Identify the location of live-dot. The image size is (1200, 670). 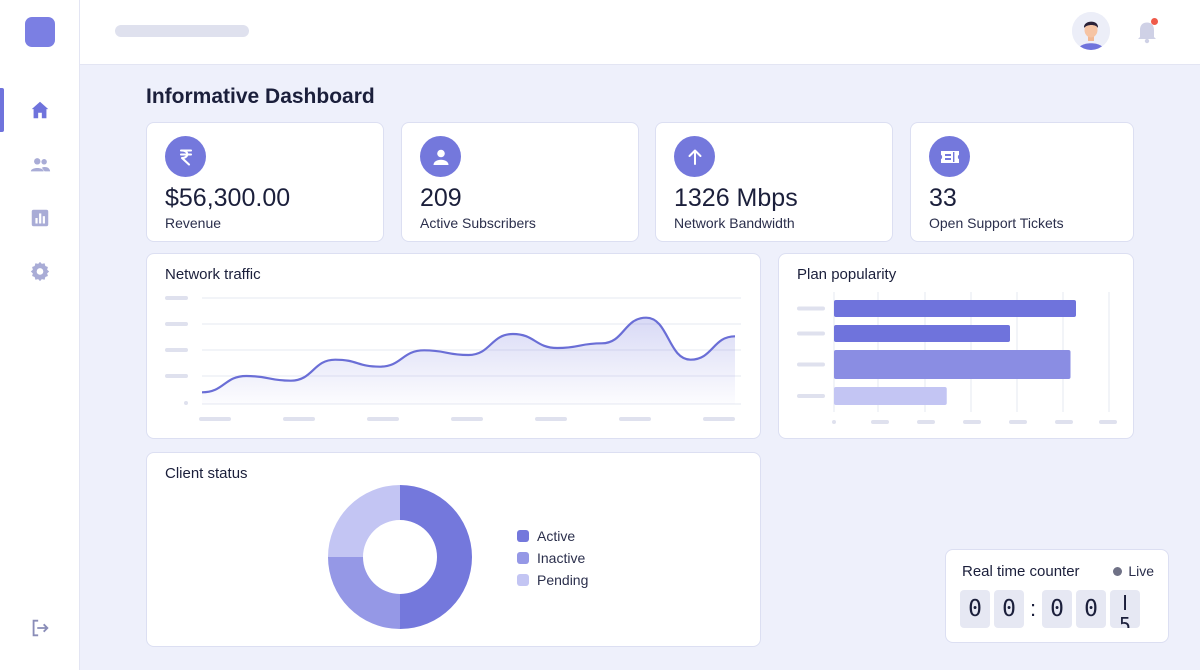
(1118, 571).